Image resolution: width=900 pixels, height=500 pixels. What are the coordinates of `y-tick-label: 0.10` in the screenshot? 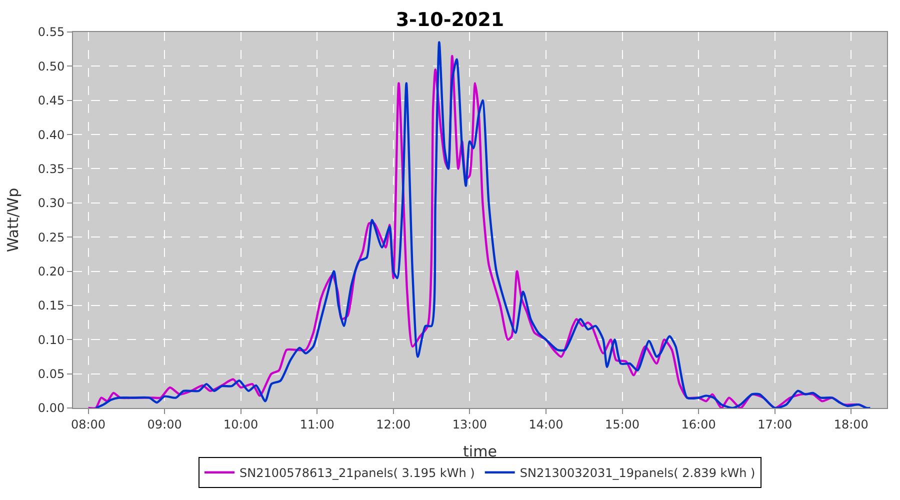 It's located at (51, 339).